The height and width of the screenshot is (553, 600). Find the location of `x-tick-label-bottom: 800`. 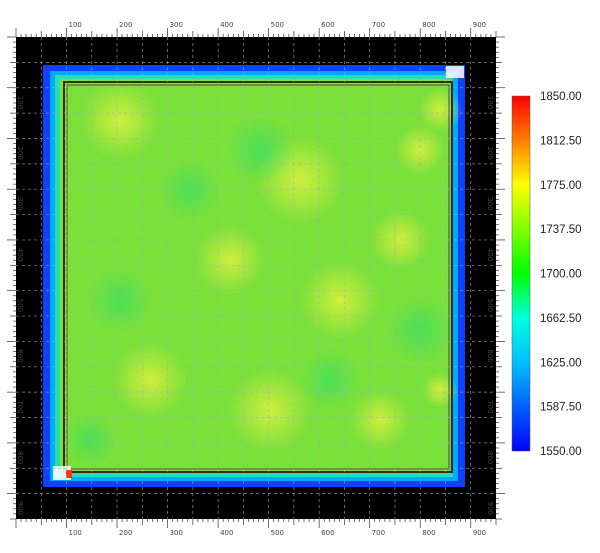

x-tick-label-bottom: 800 is located at coordinates (428, 533).